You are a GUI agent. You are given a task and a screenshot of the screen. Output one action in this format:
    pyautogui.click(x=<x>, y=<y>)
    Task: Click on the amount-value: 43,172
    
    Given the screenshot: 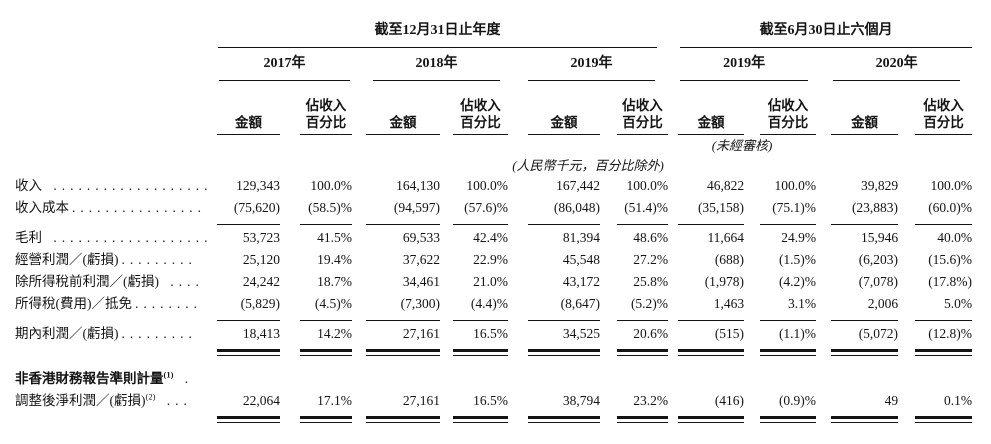 What is the action you would take?
    pyautogui.click(x=581, y=281)
    